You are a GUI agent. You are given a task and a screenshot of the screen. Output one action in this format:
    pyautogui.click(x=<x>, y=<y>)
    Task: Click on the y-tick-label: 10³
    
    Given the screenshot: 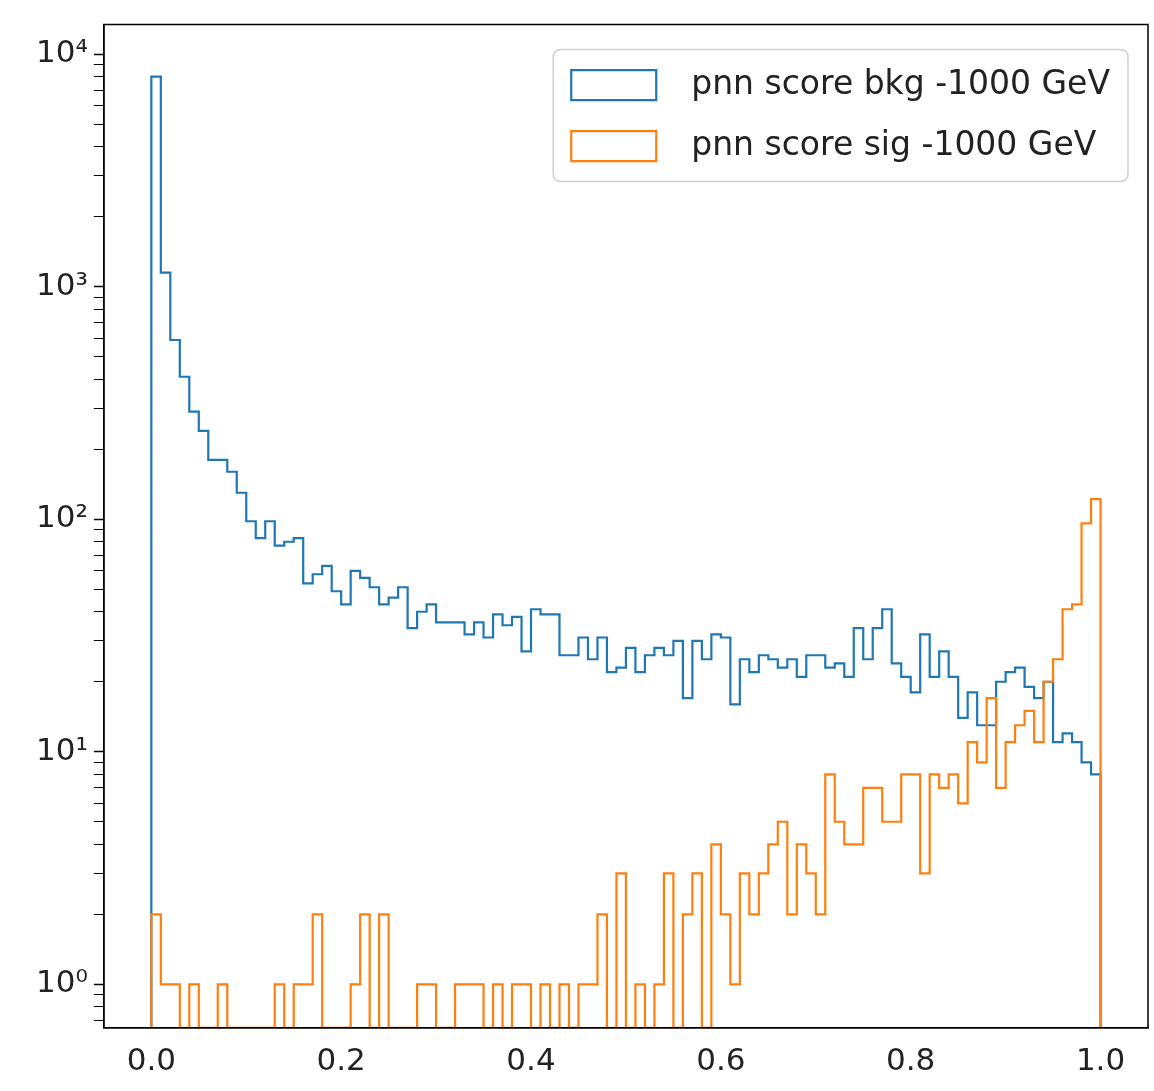 What is the action you would take?
    pyautogui.click(x=62, y=283)
    